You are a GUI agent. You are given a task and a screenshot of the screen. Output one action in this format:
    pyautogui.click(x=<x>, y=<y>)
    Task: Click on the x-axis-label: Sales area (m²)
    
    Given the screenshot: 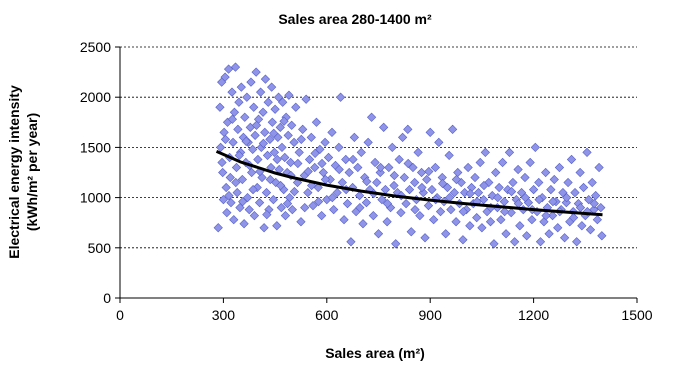 What is the action you would take?
    pyautogui.click(x=375, y=353)
    